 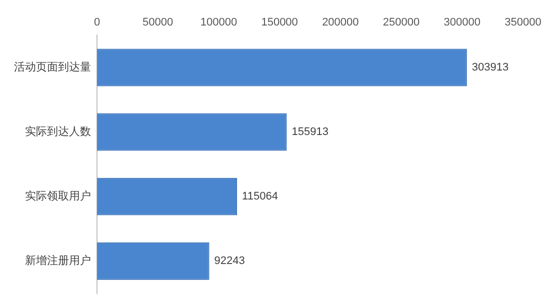 I want to click on y-tick-label: 实际到达人数, so click(x=58, y=131).